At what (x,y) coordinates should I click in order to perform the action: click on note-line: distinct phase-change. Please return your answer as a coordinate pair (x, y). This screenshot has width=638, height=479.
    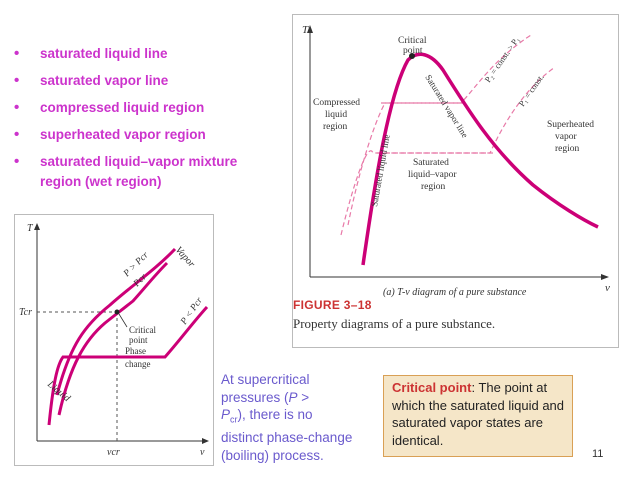
    Looking at the image, I should click on (287, 438).